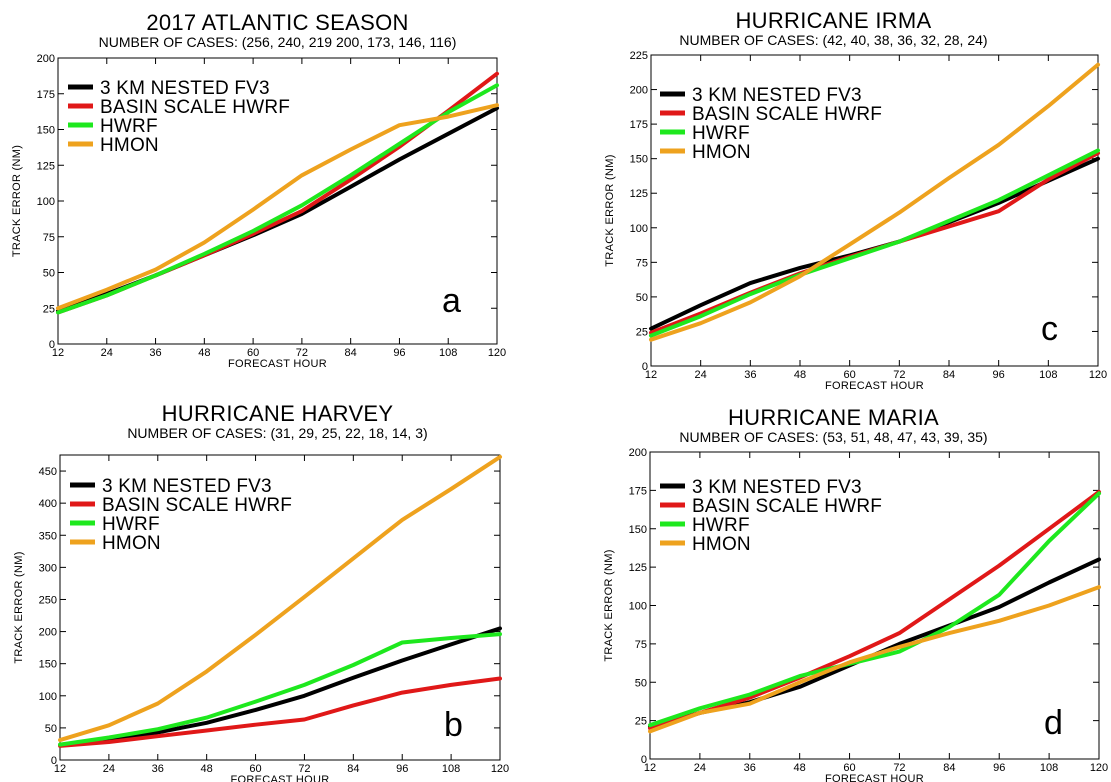 The image size is (1111, 782). Describe the element at coordinates (277, 413) in the screenshot. I see `chart-title: HURRICANE HARVEY` at that location.